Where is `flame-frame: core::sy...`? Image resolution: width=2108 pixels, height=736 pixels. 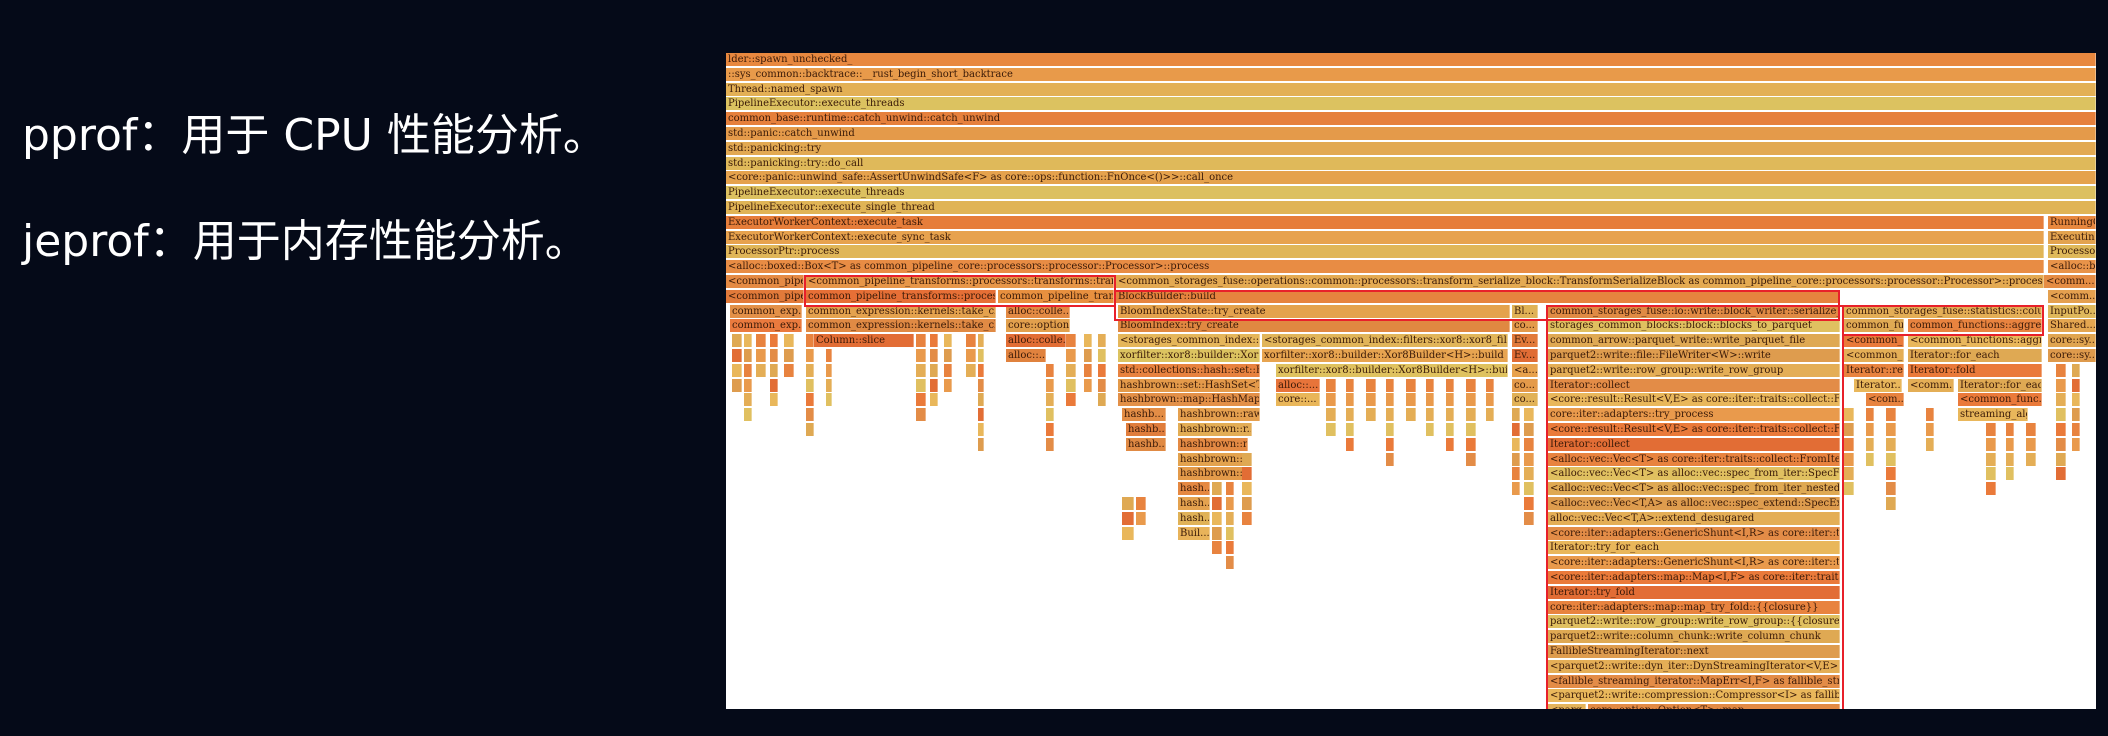 flame-frame: core::sy... is located at coordinates (2072, 355).